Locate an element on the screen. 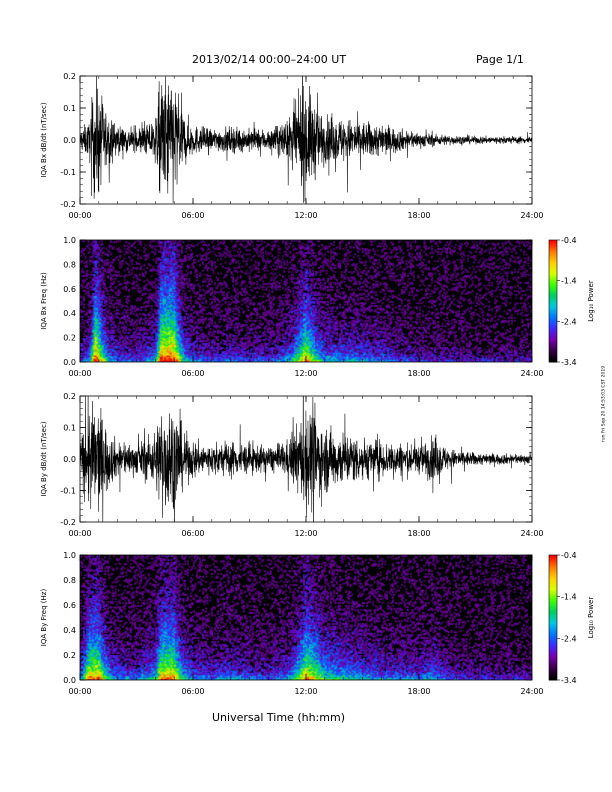 The image size is (612, 792). bx-spectrogram-colorbar-label: Log₁₀ Power is located at coordinates (591, 301).